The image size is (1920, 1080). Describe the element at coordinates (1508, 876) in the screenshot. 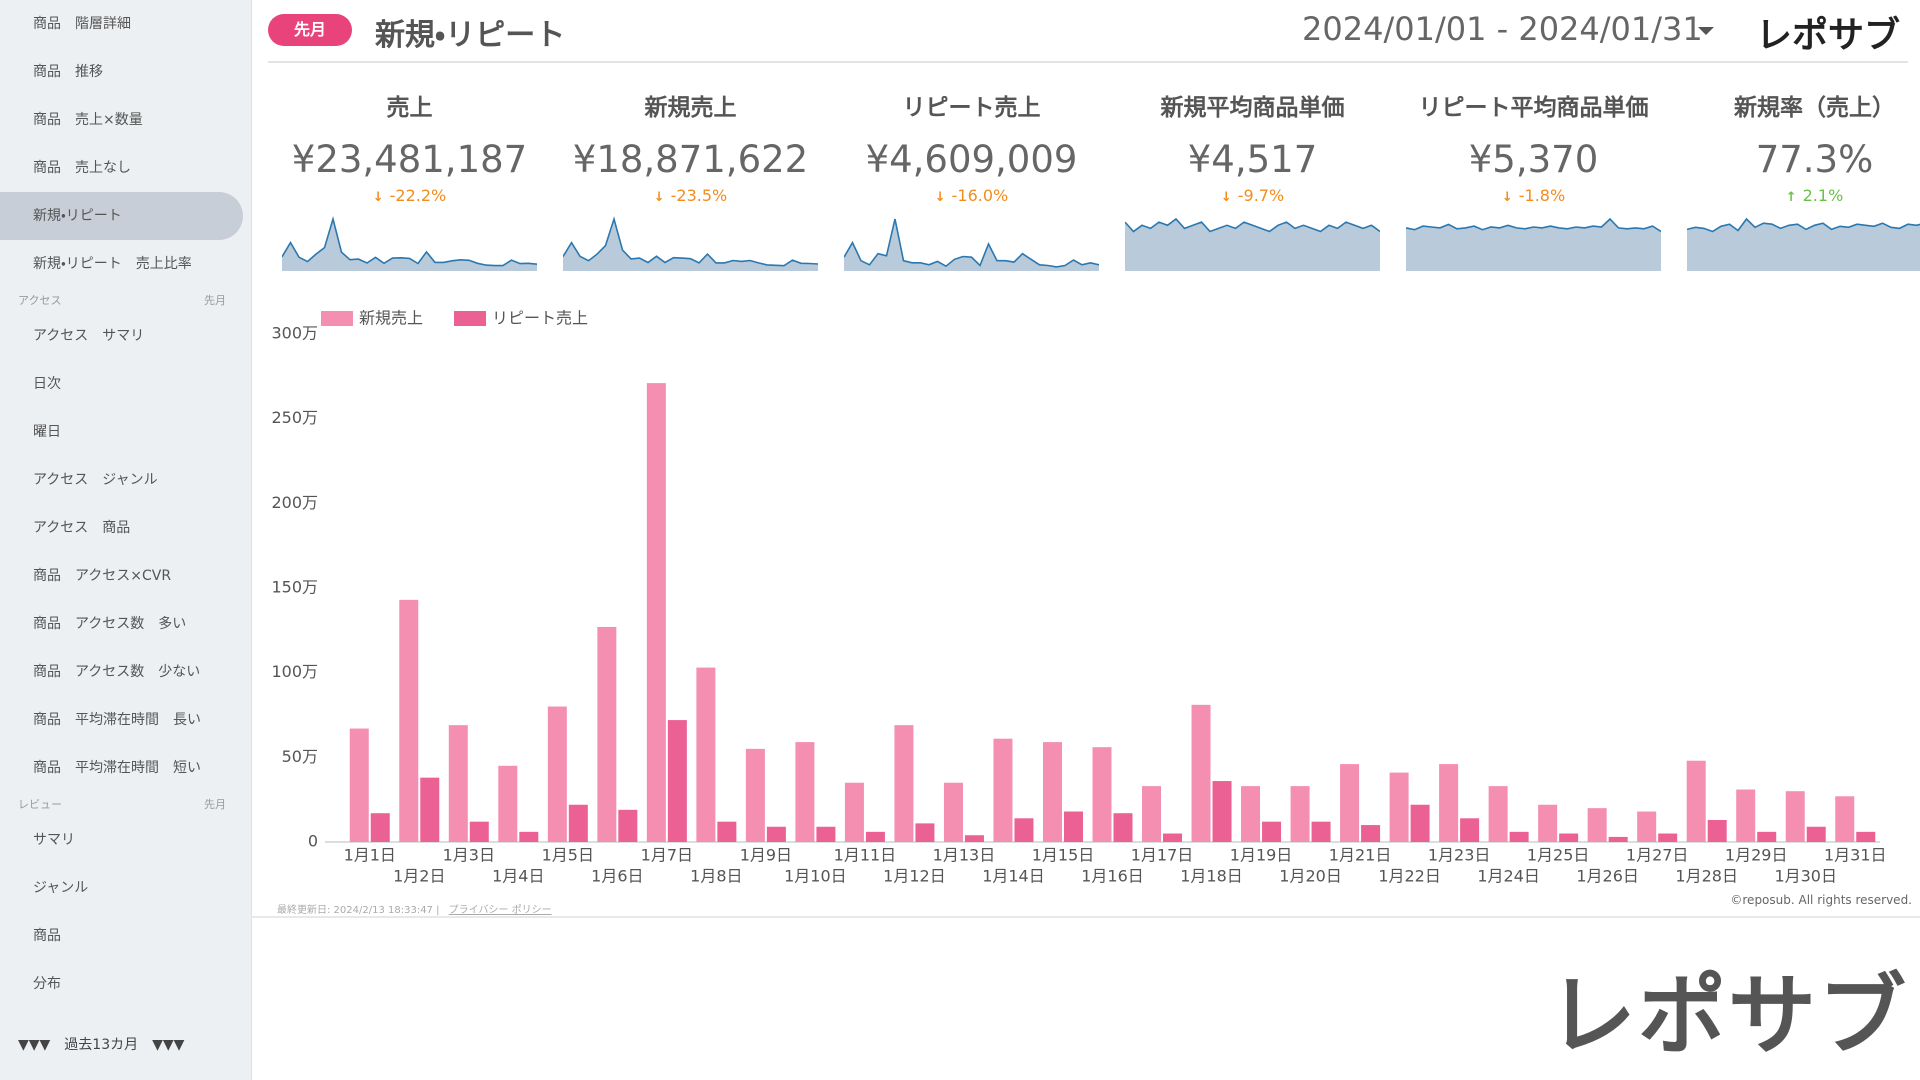

I see `x-tick-label: 1月24日` at that location.